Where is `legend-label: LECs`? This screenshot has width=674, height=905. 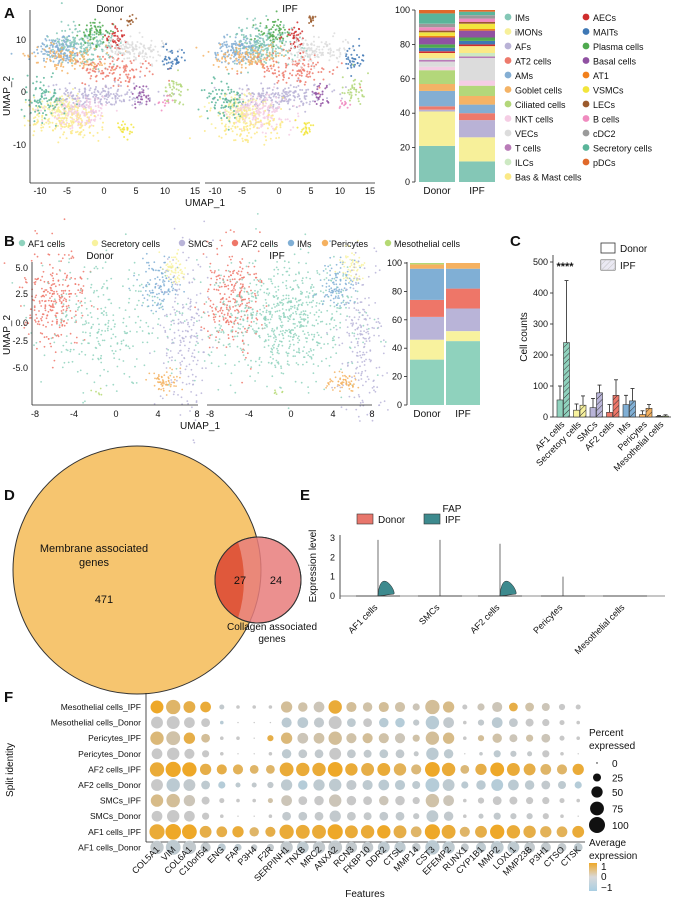
legend-label: LECs is located at coordinates (604, 105).